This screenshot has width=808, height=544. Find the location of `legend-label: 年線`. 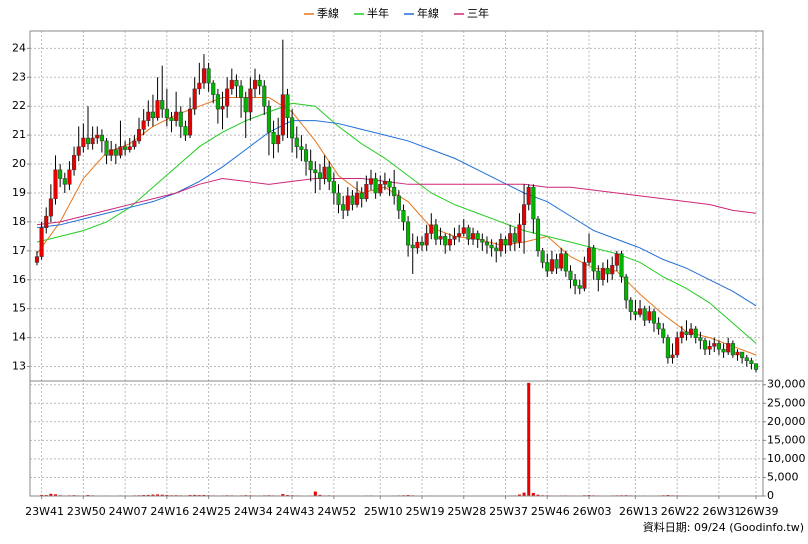

legend-label: 年線 is located at coordinates (428, 13).